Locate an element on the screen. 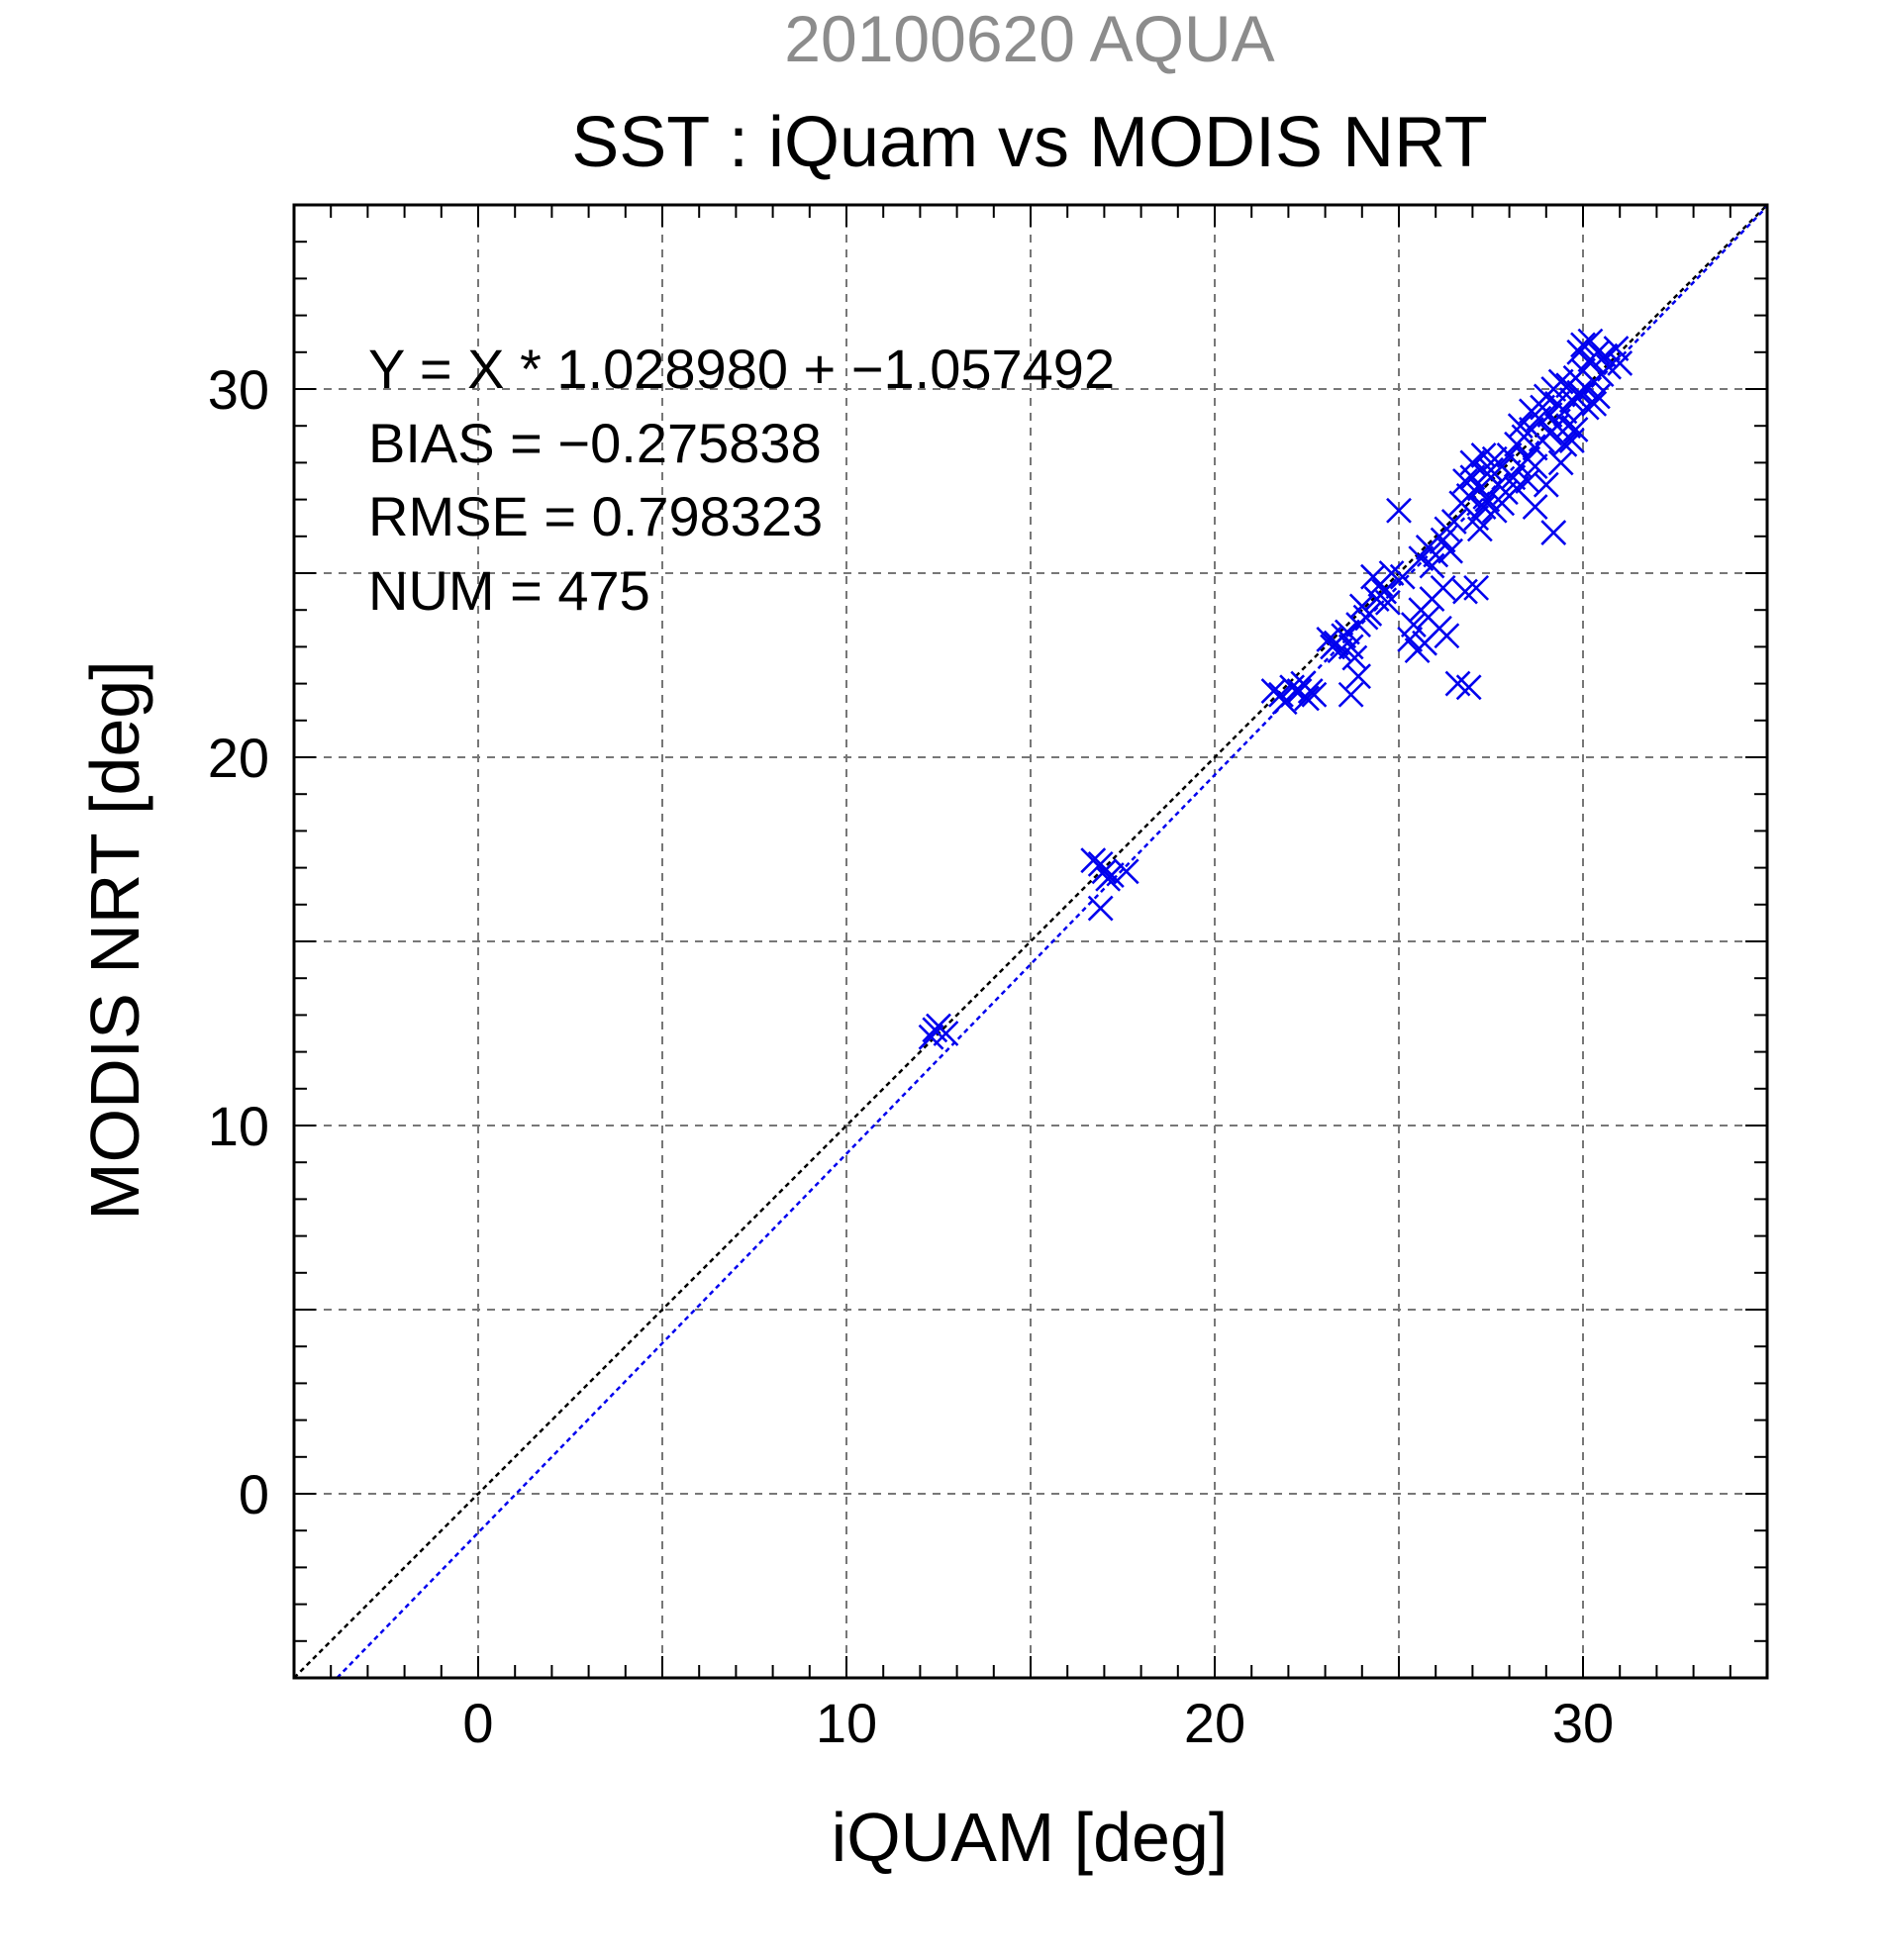 The image size is (1881, 1960). y-tick-label: 20 is located at coordinates (239, 758).